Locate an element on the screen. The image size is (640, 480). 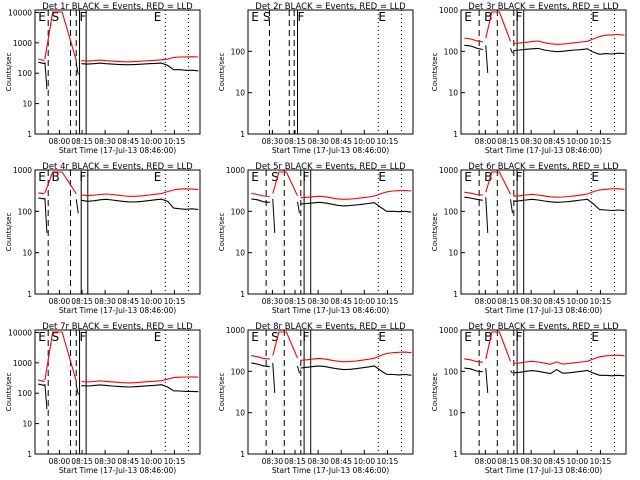
panel-title: Det 5r BLACK = Events, RED = LLD is located at coordinates (330, 167).